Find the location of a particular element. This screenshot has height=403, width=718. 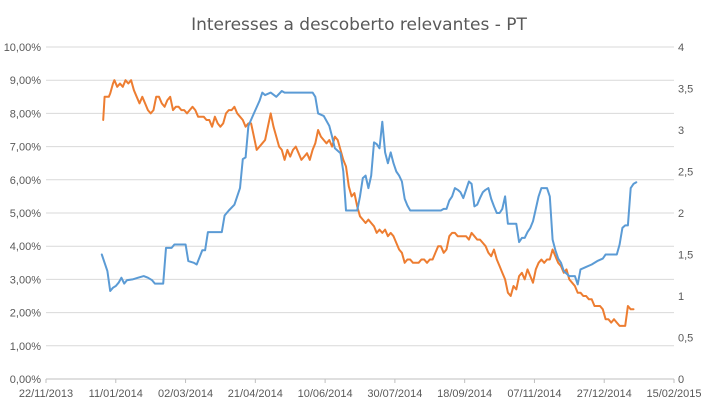

y-right-tick-label: 1 is located at coordinates (681, 297).